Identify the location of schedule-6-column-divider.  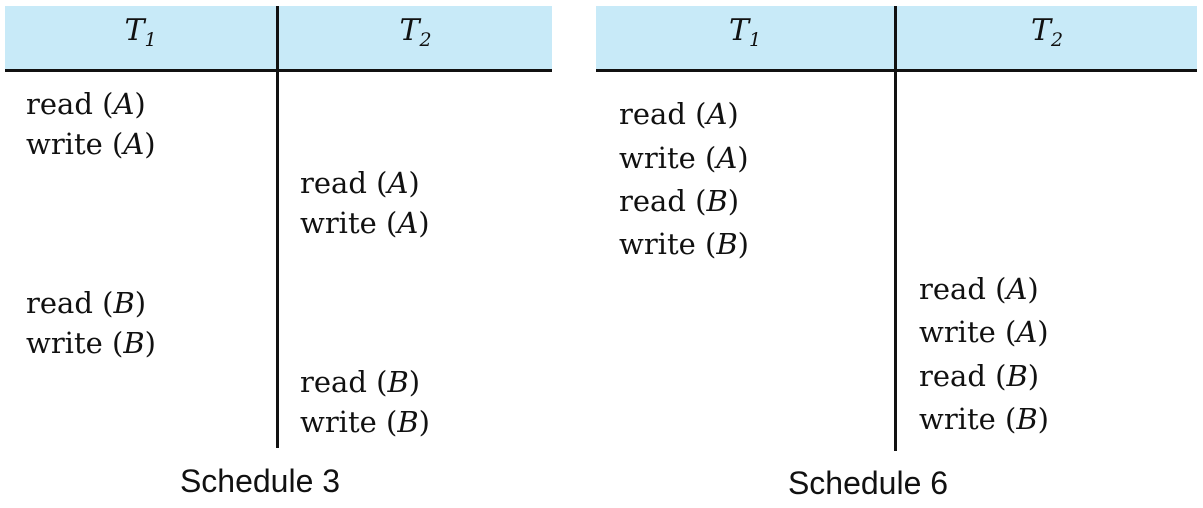
(895, 228).